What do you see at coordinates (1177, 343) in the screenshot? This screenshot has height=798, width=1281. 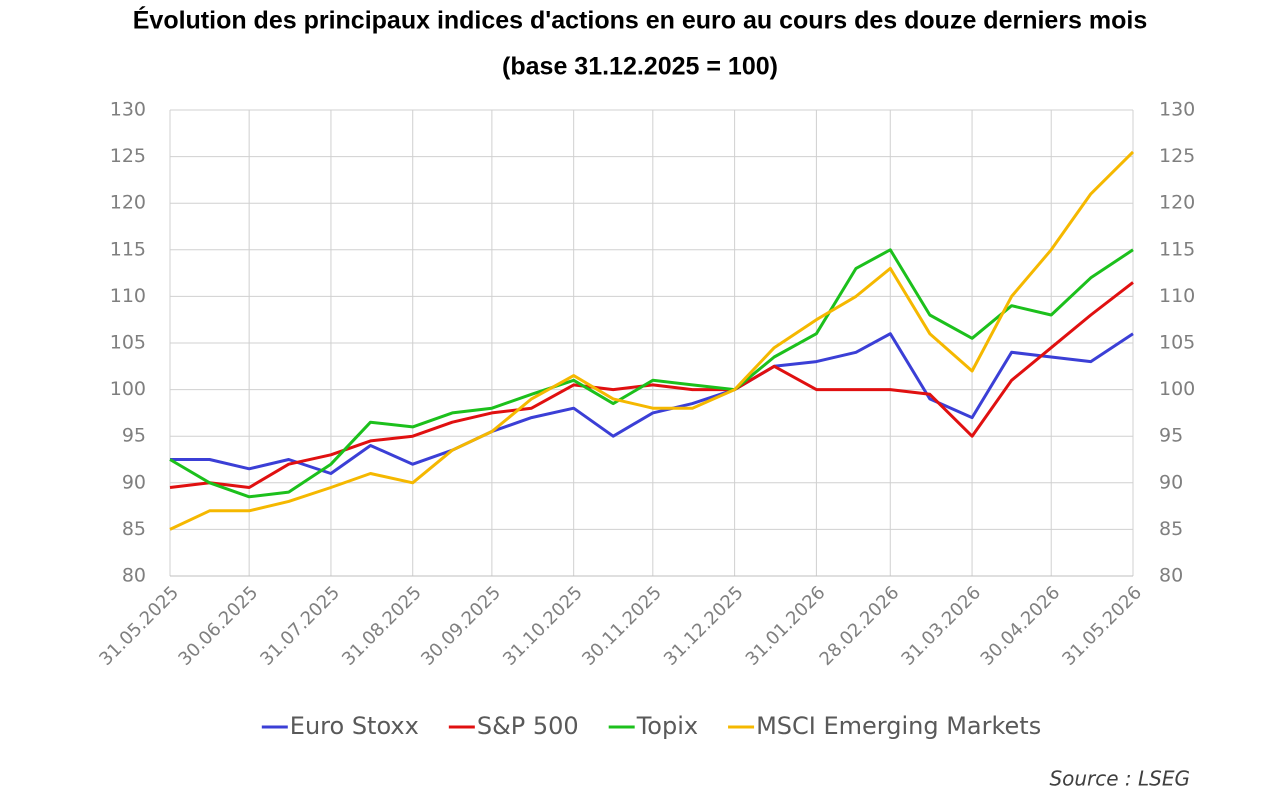 I see `y2-tick-label: 105` at bounding box center [1177, 343].